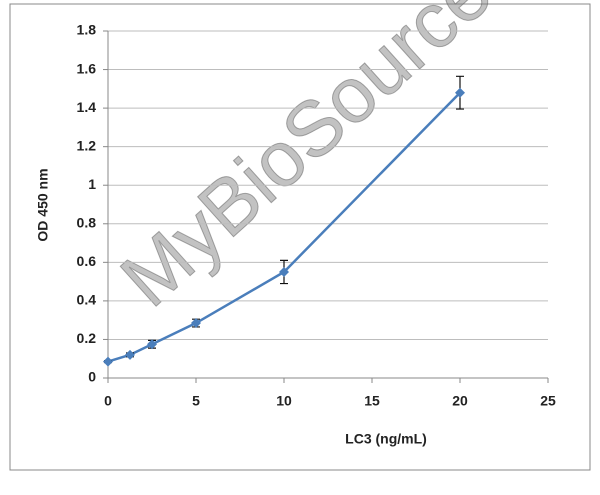 This screenshot has height=495, width=600. I want to click on x-tick-label: 20, so click(460, 401).